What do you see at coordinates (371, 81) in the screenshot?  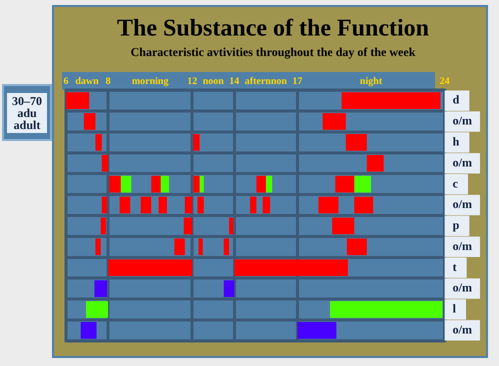 I see `x-tick-label: night` at bounding box center [371, 81].